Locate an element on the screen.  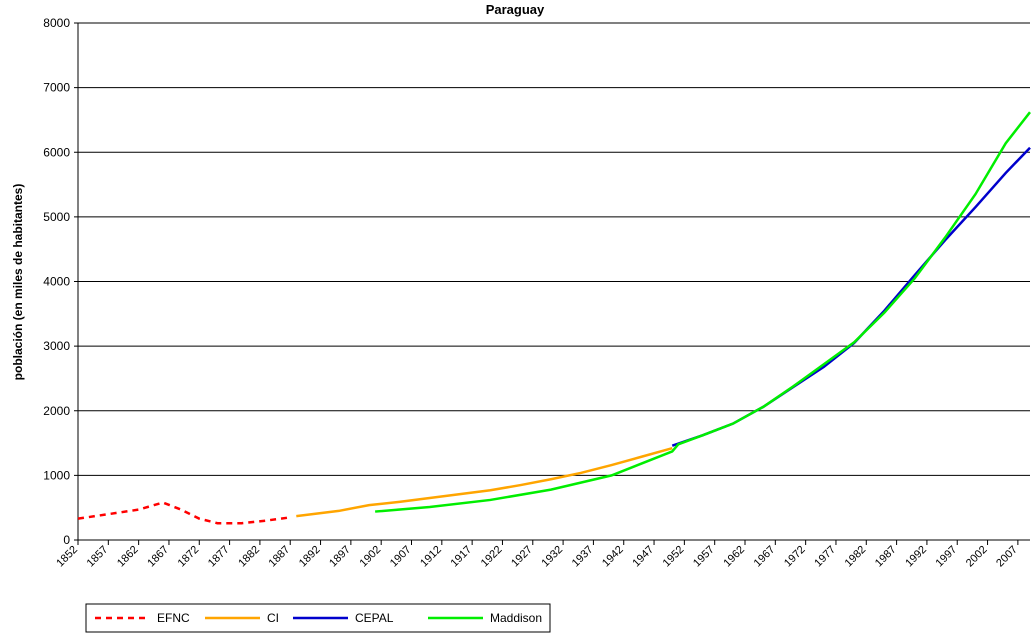
y-axis-label: población (en miles de habitantes) is located at coordinates (18, 282).